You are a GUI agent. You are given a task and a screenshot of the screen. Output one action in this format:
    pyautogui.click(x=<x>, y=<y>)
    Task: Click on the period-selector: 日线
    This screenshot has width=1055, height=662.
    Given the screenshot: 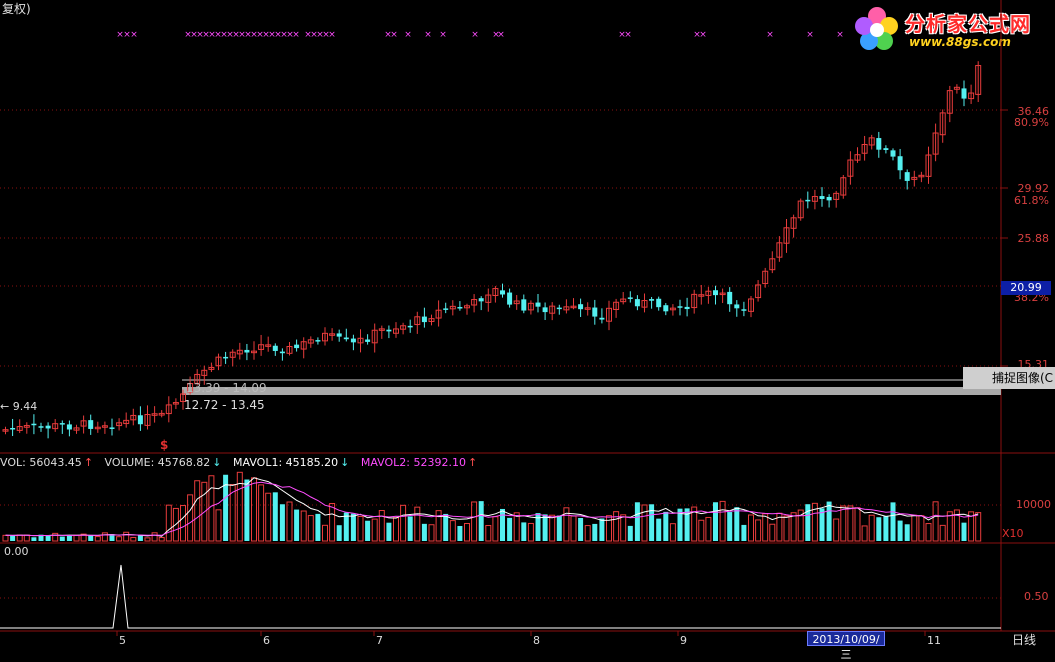 What is the action you would take?
    pyautogui.click(x=1024, y=640)
    